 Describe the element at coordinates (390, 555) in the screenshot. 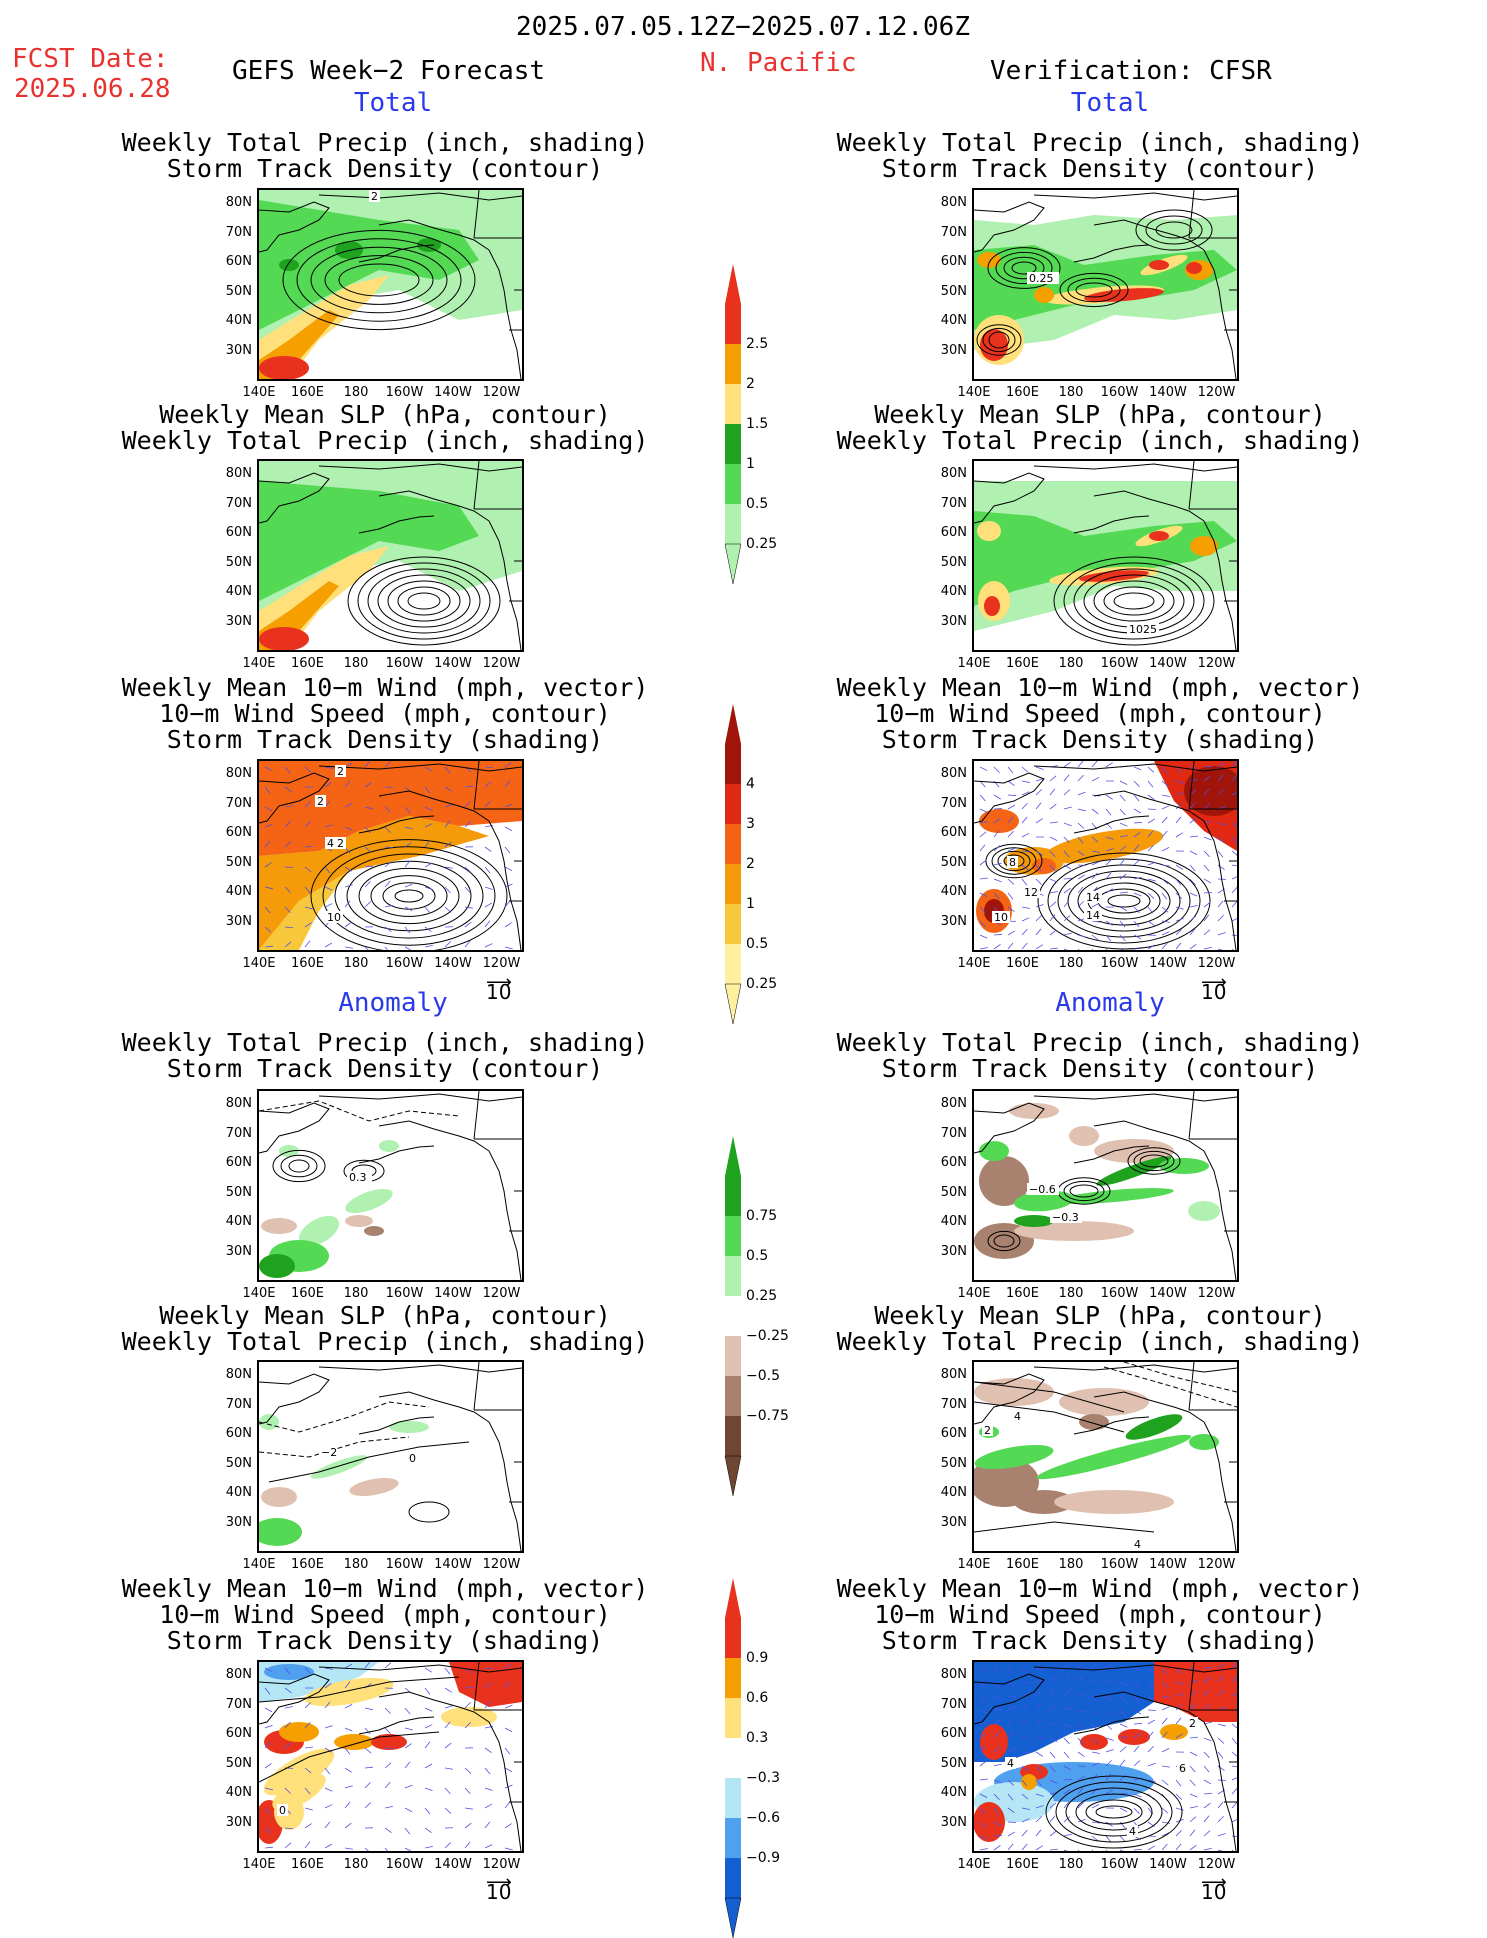

I see `map-panel-left-slp-precip` at that location.